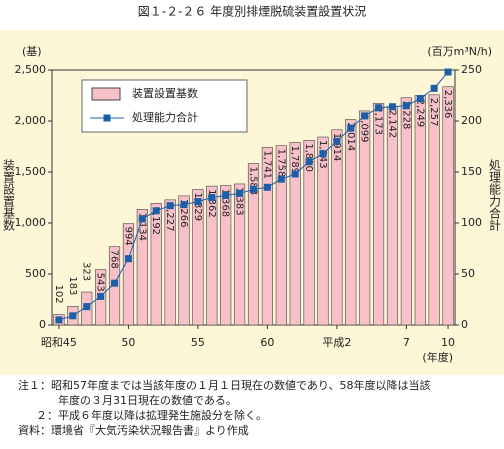 The height and width of the screenshot is (449, 504). What do you see at coordinates (405, 115) in the screenshot?
I see `value-label: 2,228` at bounding box center [405, 115].